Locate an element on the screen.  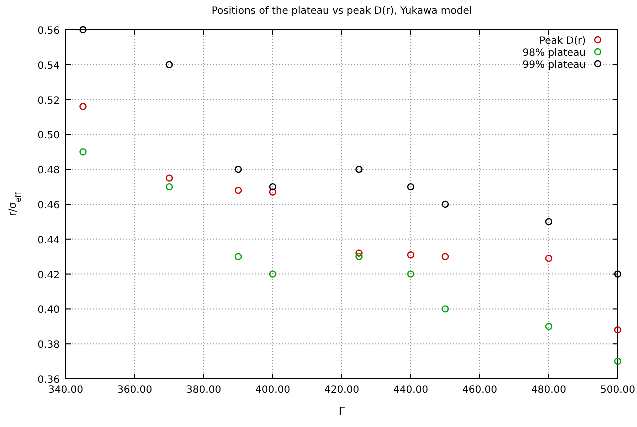
y-tick-label: 0.56 is located at coordinates (49, 31).